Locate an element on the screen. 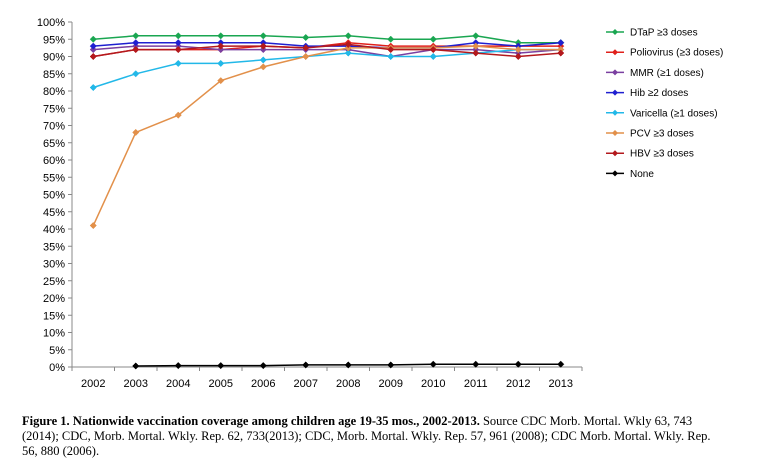  y-tick-label: 15% is located at coordinates (54, 316).